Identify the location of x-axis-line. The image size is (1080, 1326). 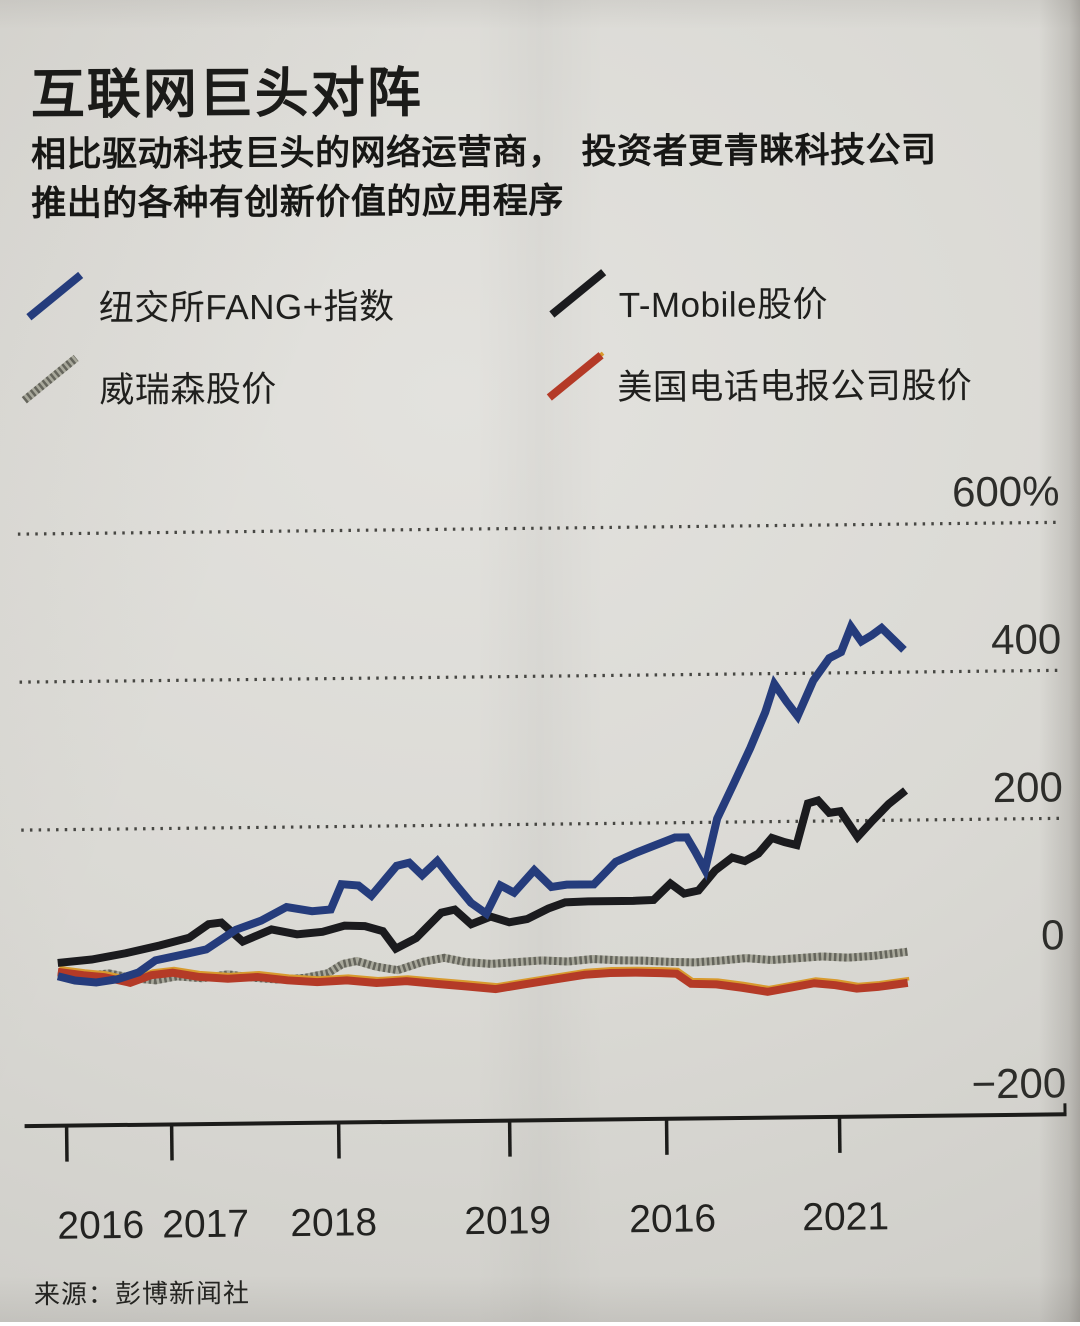
(546, 1120).